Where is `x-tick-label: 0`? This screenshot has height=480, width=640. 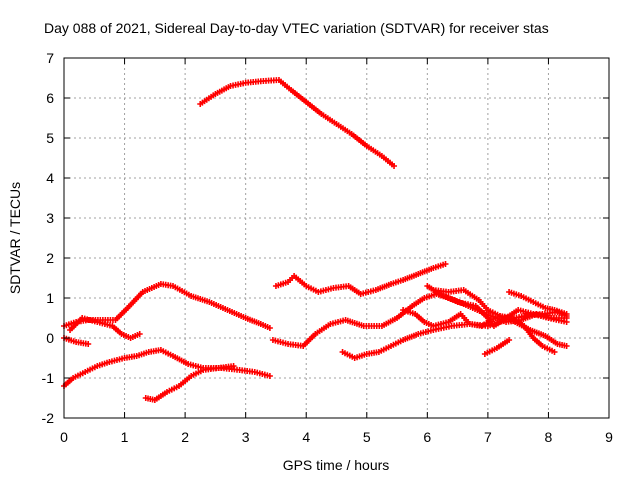
x-tick-label: 0 is located at coordinates (64, 437).